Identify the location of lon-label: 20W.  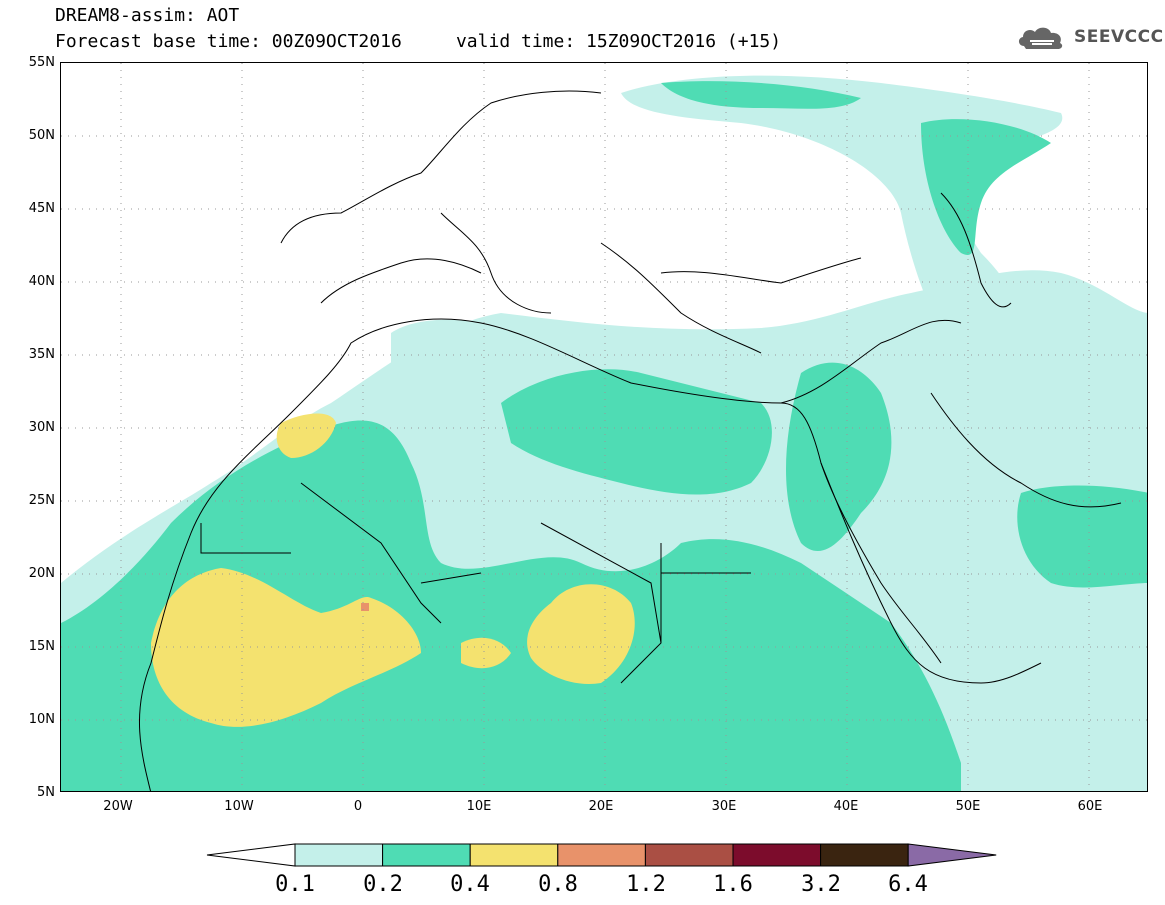
(118, 806).